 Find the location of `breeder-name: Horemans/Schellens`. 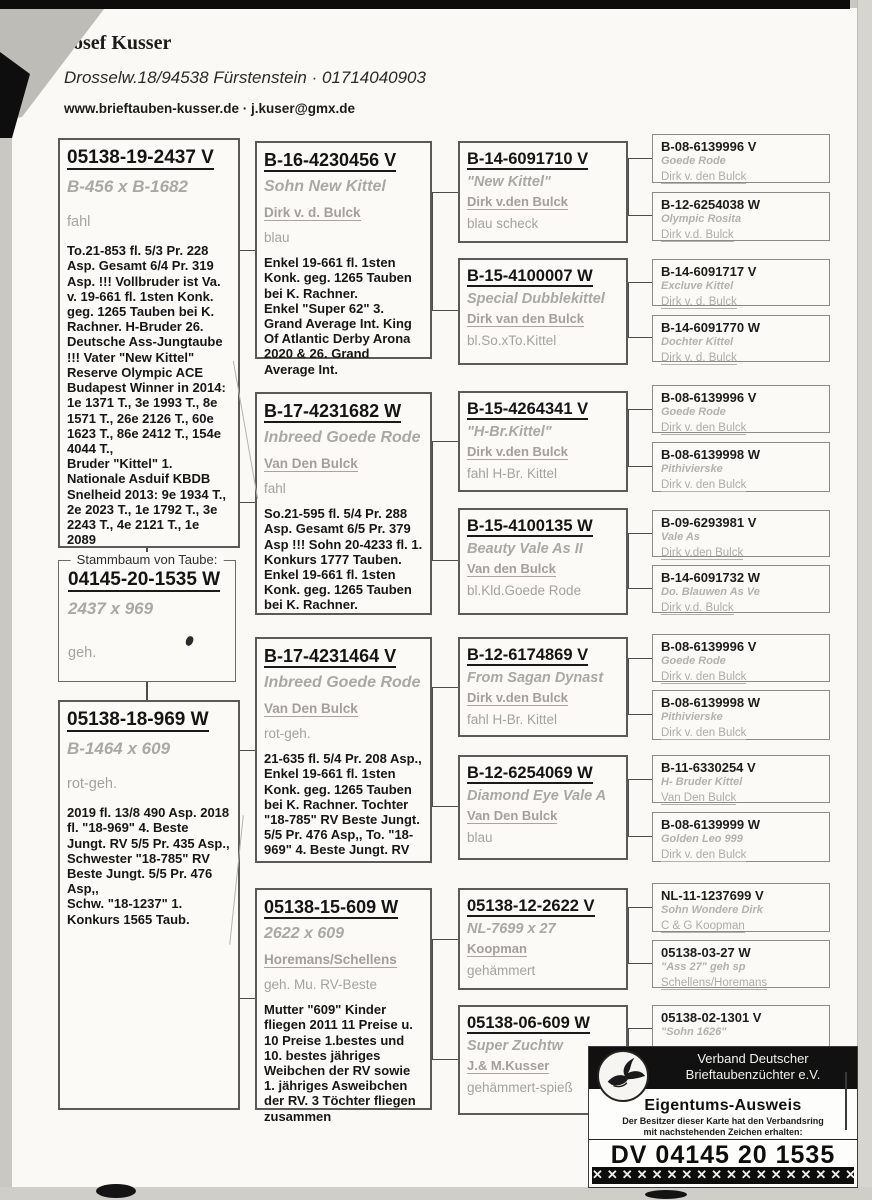

breeder-name: Horemans/Schellens is located at coordinates (330, 960).